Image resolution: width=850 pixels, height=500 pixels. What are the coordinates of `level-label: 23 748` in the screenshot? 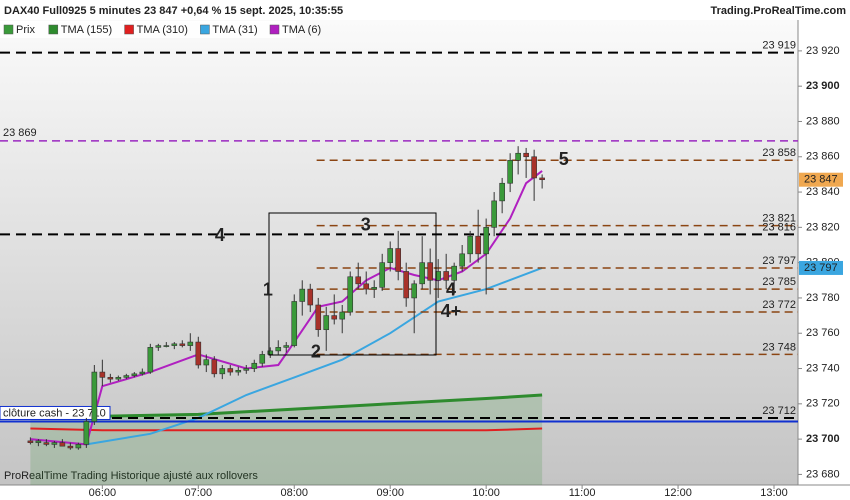 It's located at (779, 347).